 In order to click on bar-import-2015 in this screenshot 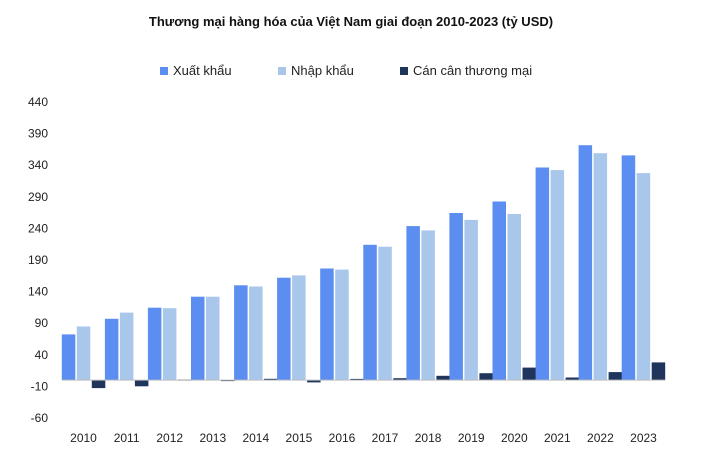, I will do `click(299, 328)`.